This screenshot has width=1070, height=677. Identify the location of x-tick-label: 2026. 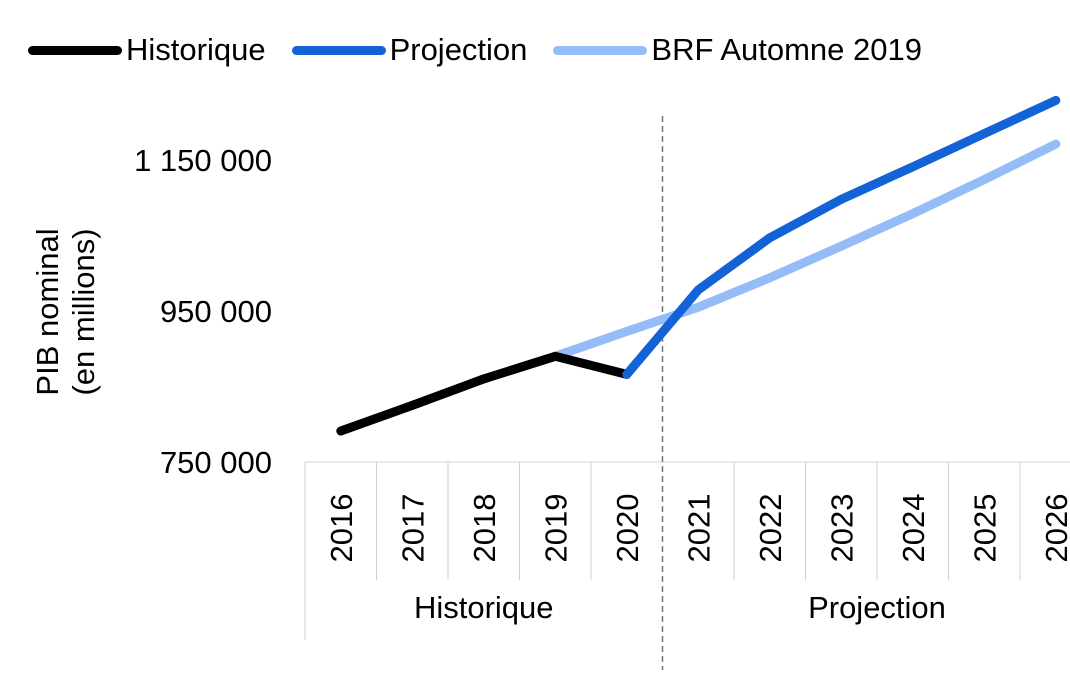
(1054, 528).